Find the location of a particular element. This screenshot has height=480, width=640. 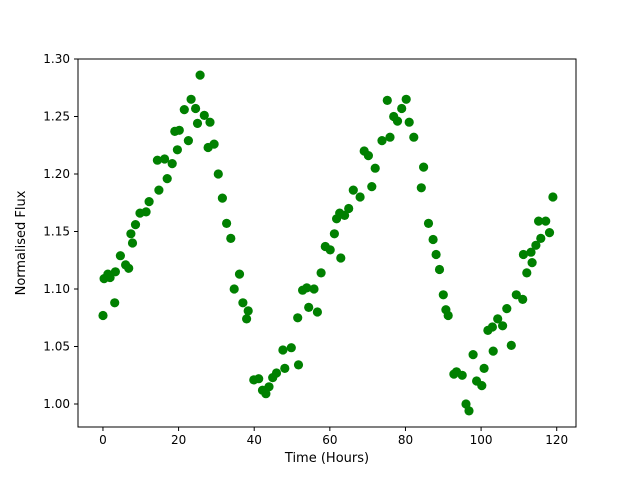

x-axis-label: Time (Hours) is located at coordinates (326, 458).